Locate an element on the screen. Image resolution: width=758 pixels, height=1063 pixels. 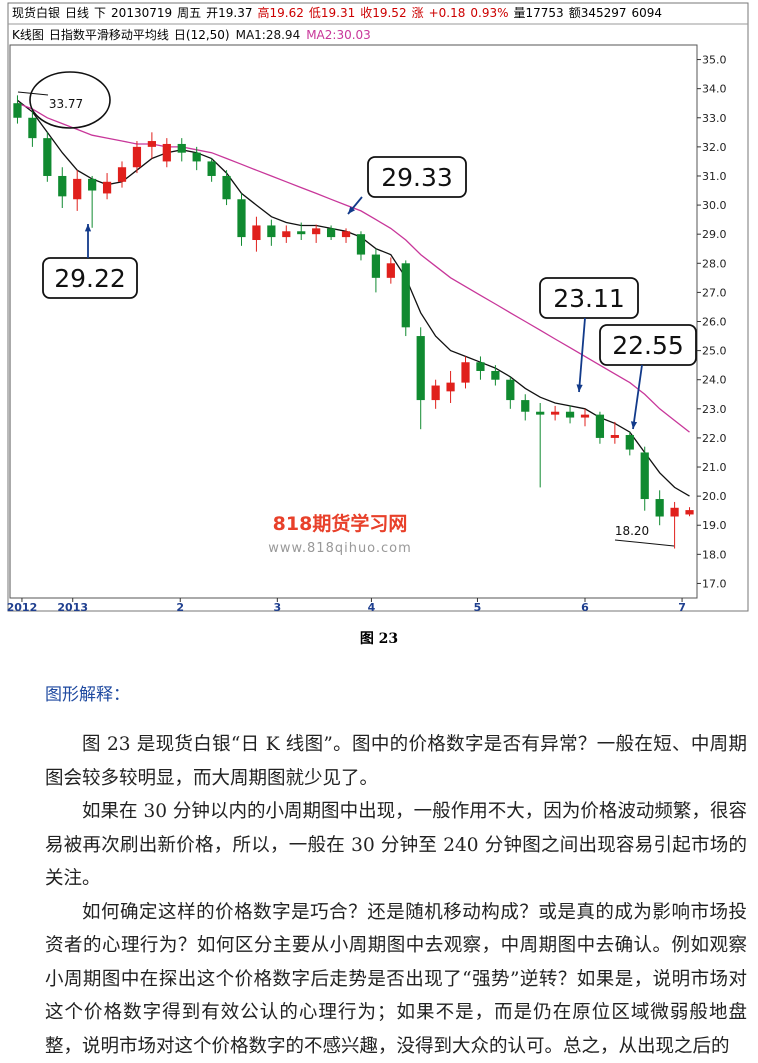
callout-label: 29.22 is located at coordinates (90, 278).